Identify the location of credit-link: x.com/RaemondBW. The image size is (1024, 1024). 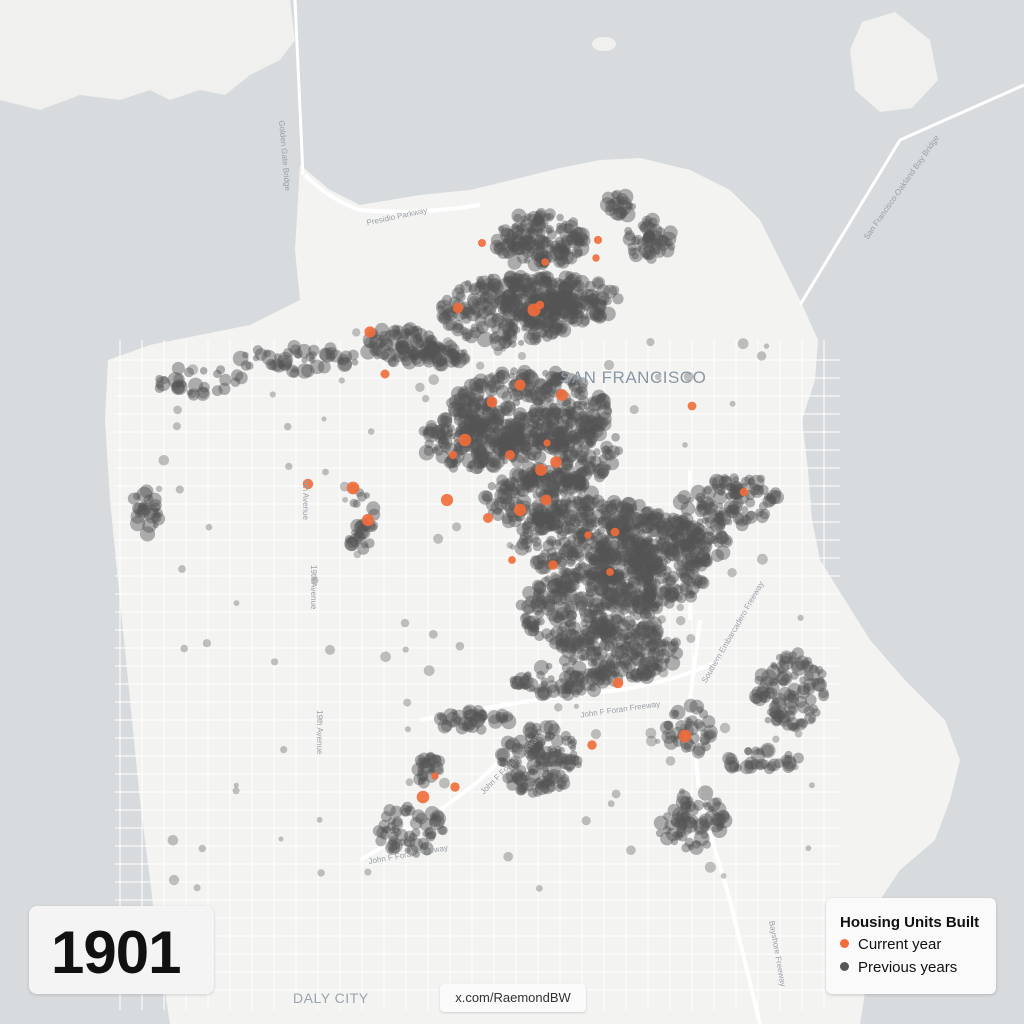
(513, 998).